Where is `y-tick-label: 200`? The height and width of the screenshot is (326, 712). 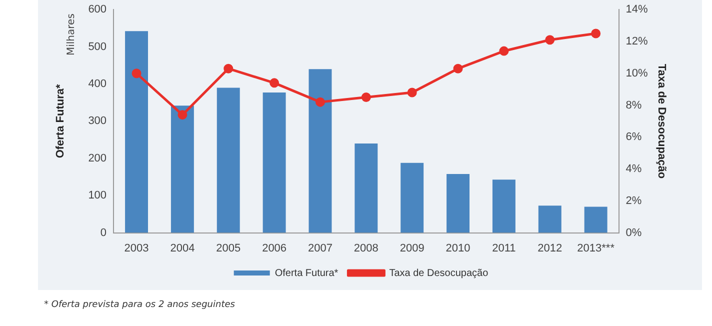 y-tick-label: 200 is located at coordinates (97, 158).